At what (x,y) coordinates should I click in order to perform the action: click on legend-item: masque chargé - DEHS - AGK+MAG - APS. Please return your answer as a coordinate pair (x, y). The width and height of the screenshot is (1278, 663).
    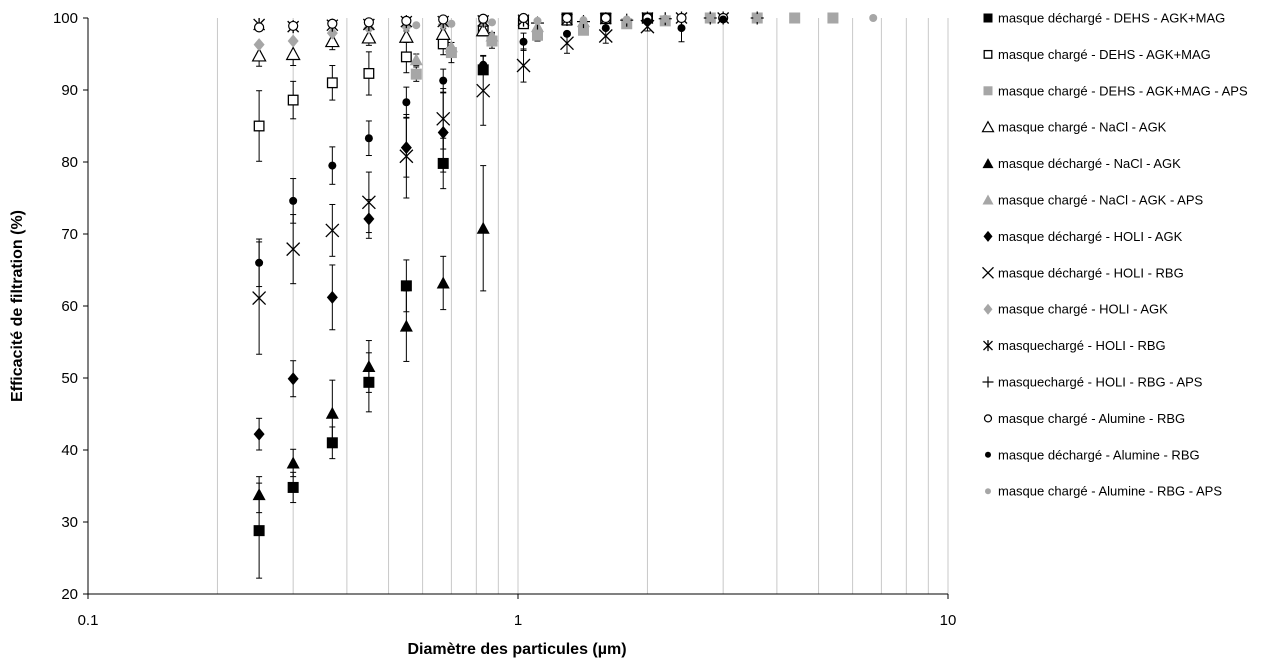
    Looking at the image, I should click on (1115, 90).